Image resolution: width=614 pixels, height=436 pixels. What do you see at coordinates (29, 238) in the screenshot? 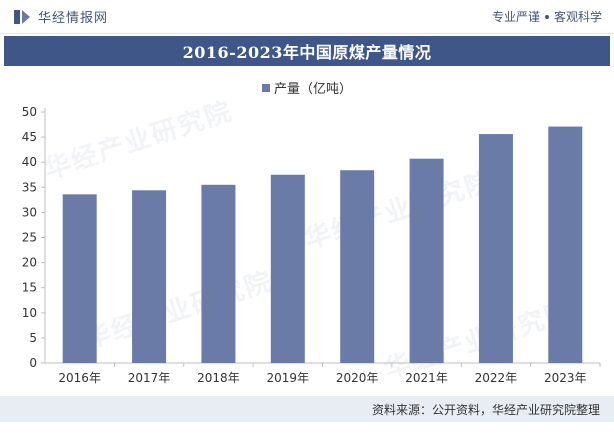
I see `y-tick-label: 25` at bounding box center [29, 238].